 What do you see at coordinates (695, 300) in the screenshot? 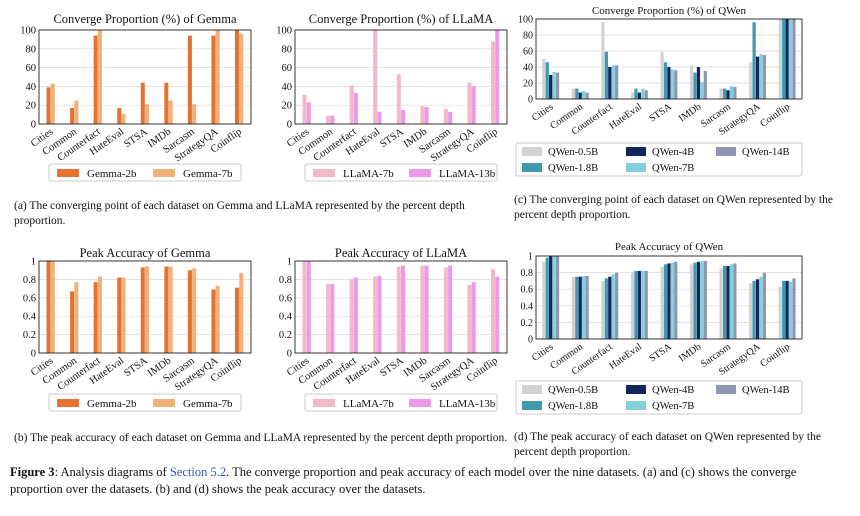
I see `bar-qwen-1-8b-imdb` at bounding box center [695, 300].